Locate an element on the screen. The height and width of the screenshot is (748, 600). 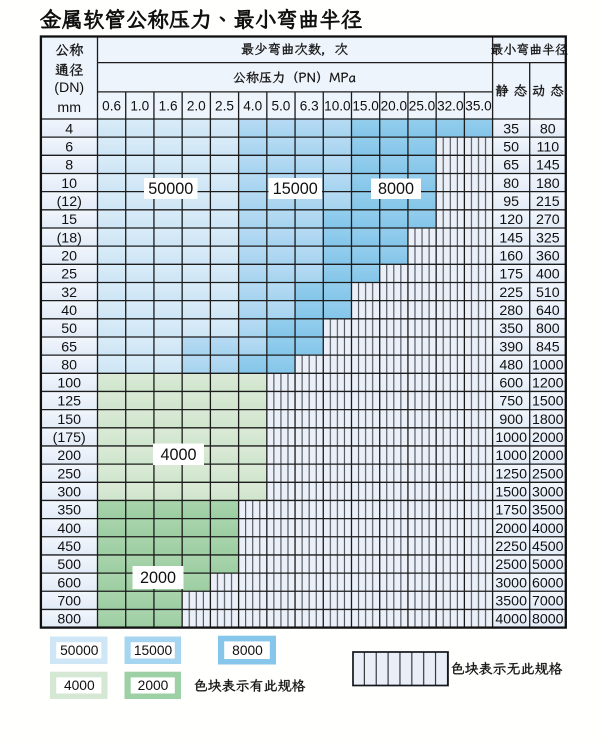
svg-text: 1.0 is located at coordinates (139, 105).